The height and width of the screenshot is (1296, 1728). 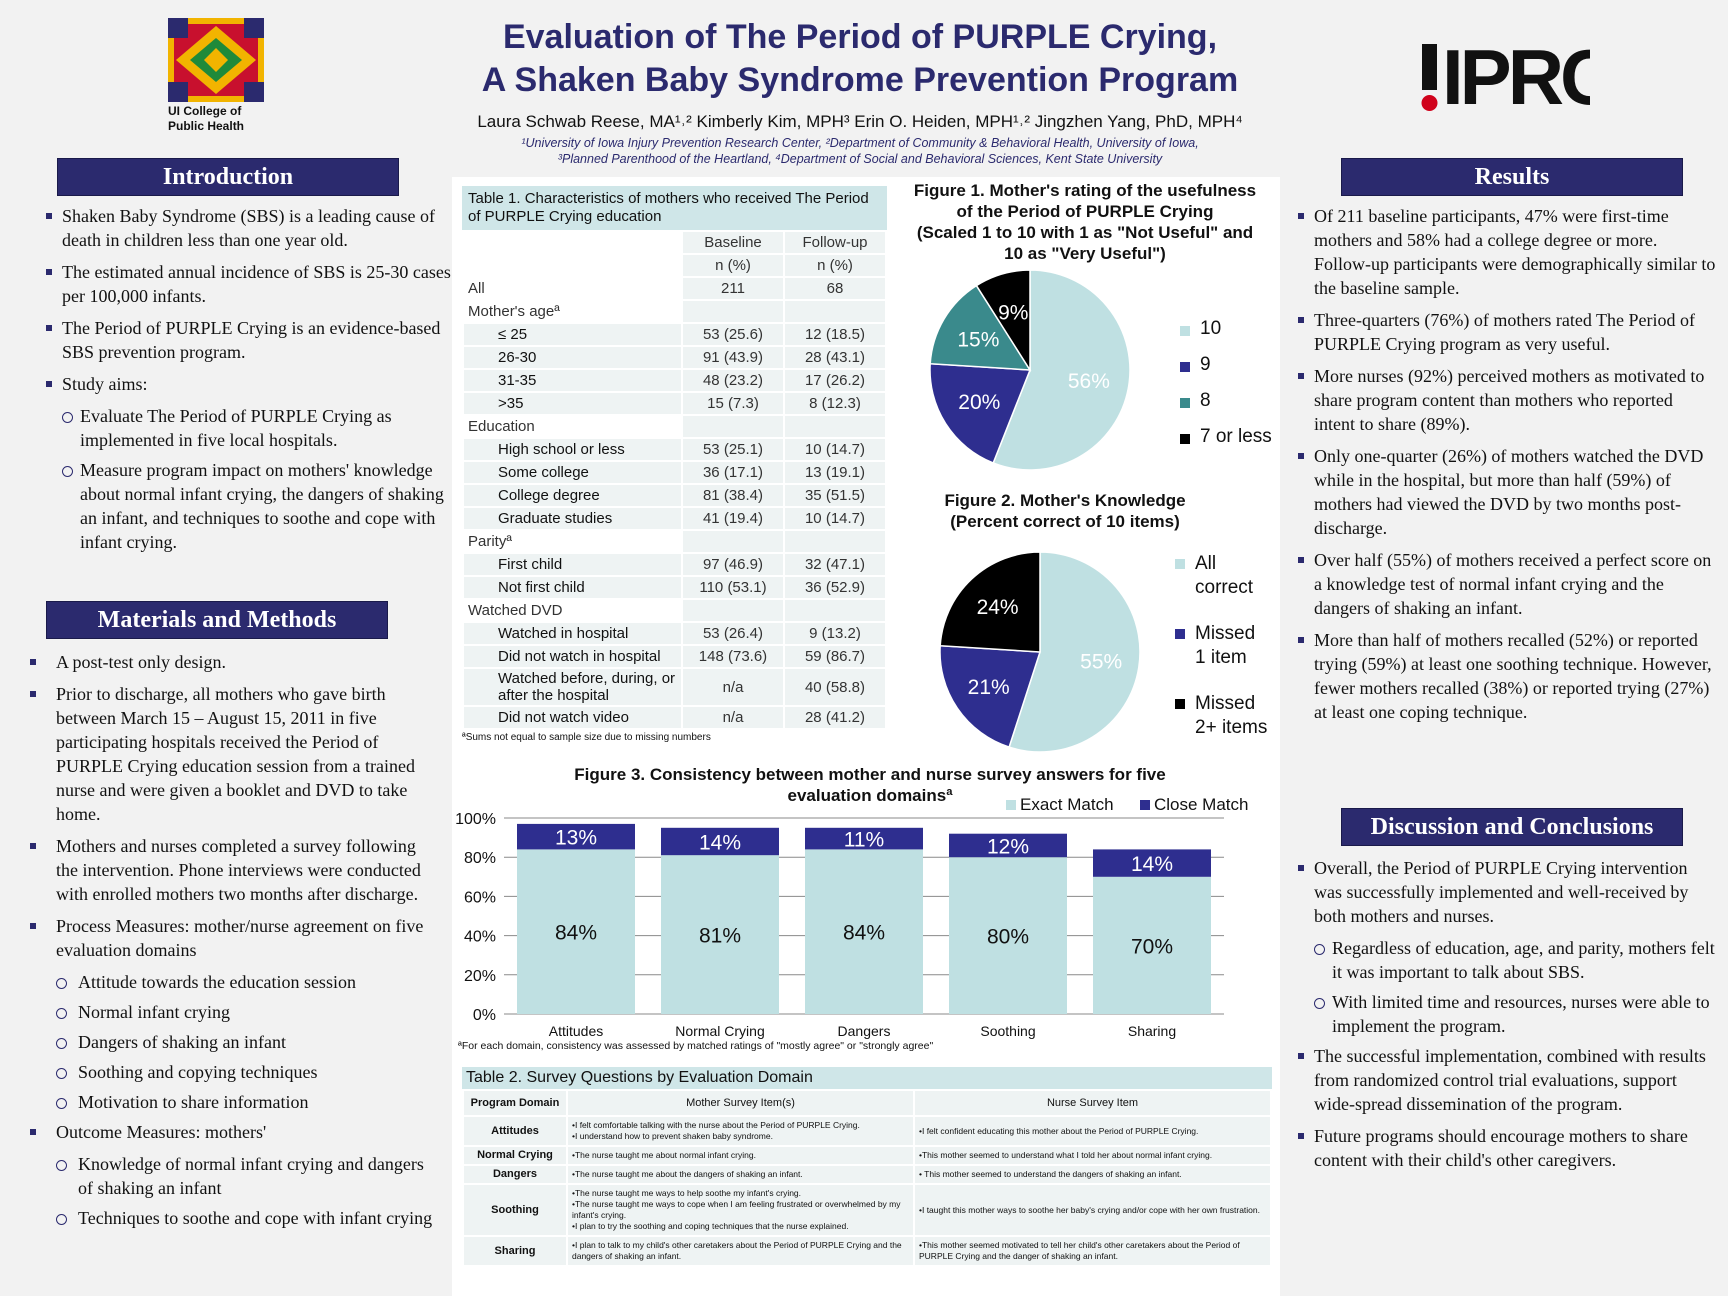 I want to click on table1-baseline-cell: n/a, so click(x=733, y=687).